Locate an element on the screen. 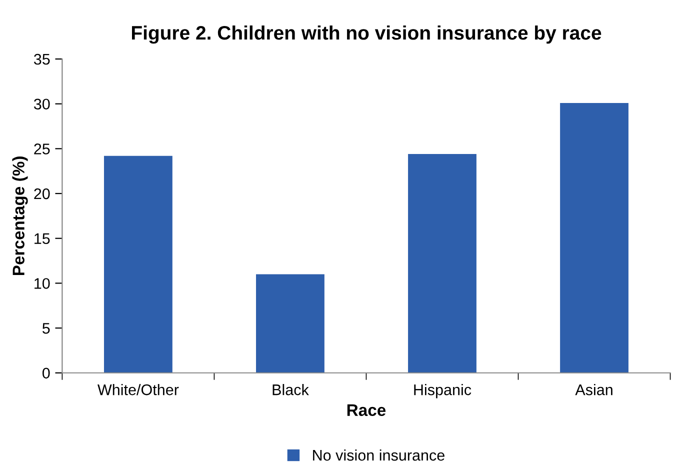  y-tick-label: 35 is located at coordinates (42, 59).